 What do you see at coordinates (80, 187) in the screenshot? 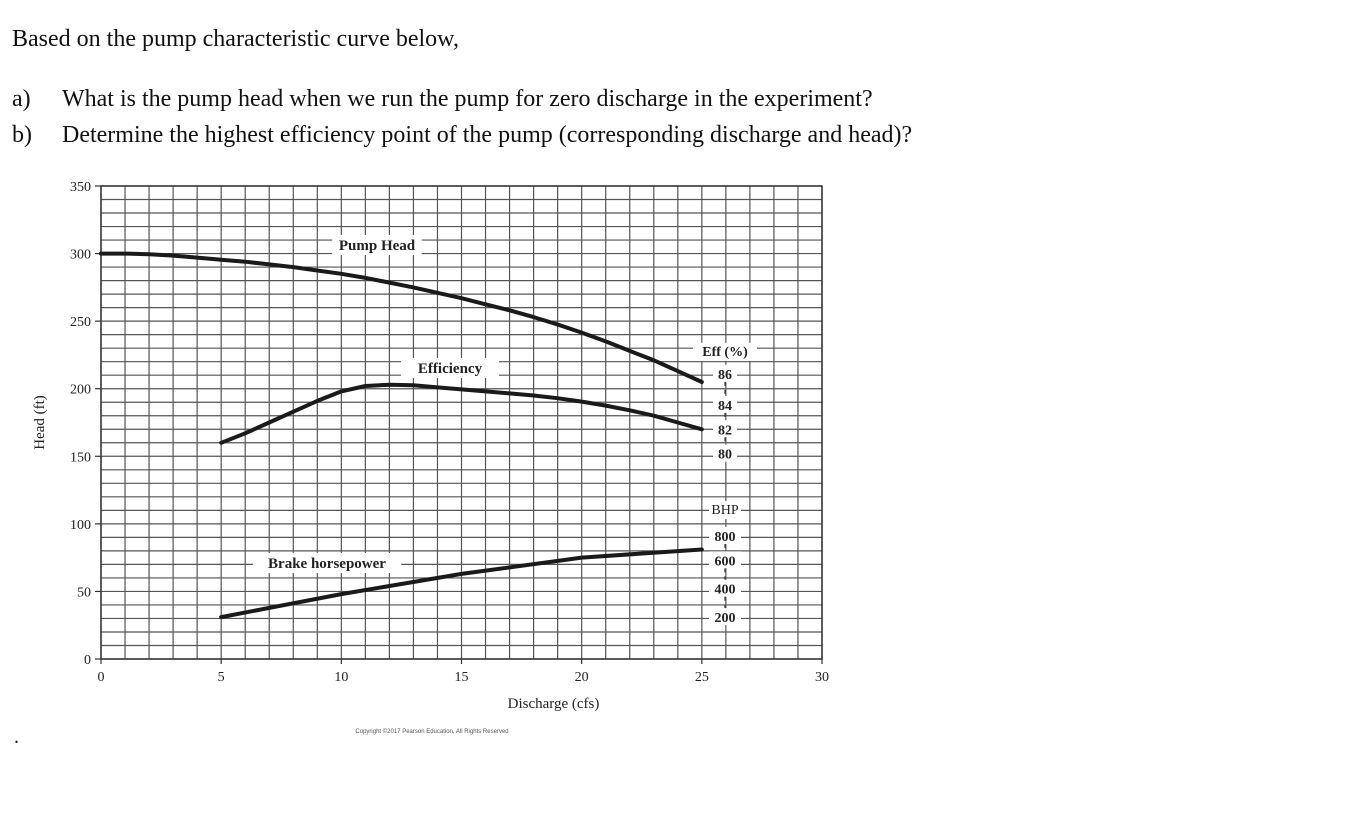
I see `y-tick-label: 350` at bounding box center [80, 187].